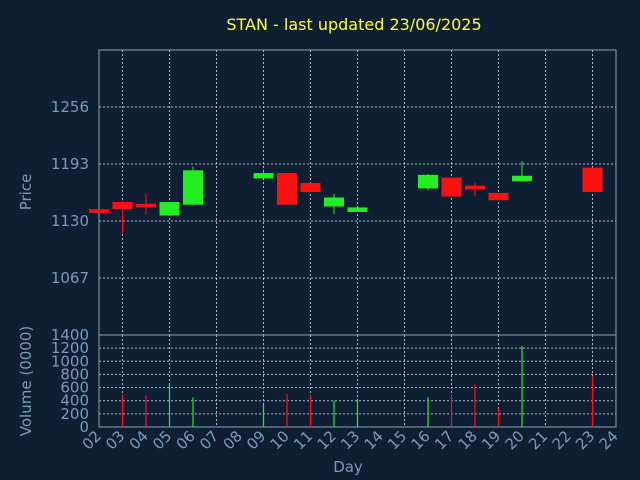 The width and height of the screenshot is (640, 480). Describe the element at coordinates (186, 440) in the screenshot. I see `x-tick-label: 06` at that location.